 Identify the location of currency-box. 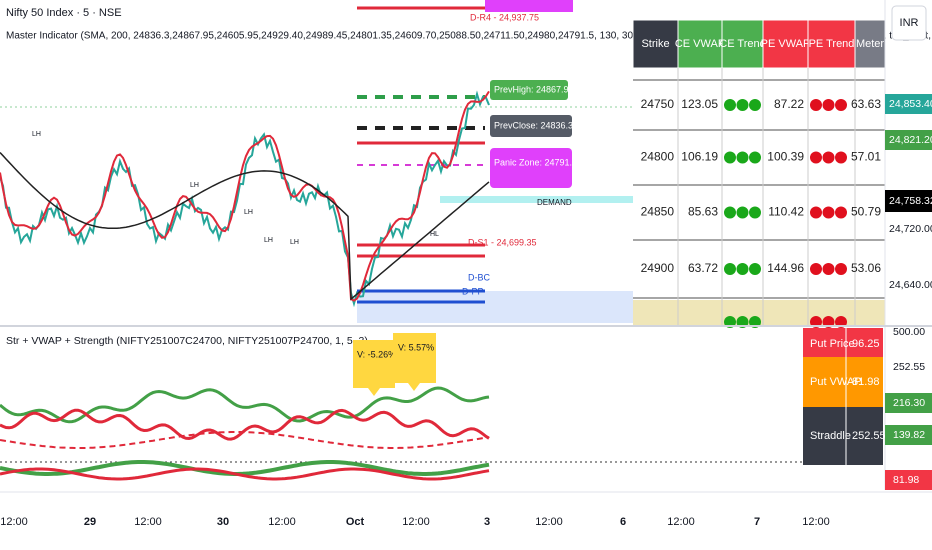
(909, 23).